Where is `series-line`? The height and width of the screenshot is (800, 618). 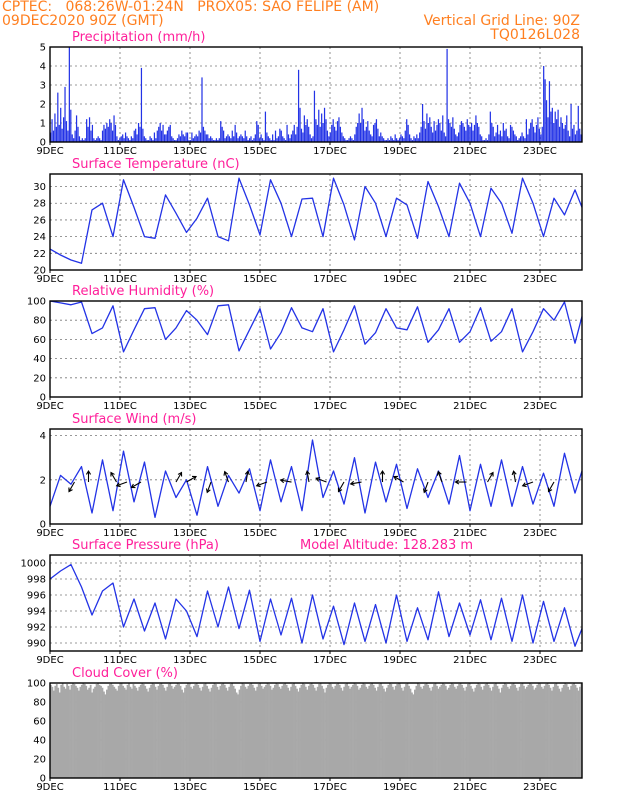 series-line is located at coordinates (316, 326).